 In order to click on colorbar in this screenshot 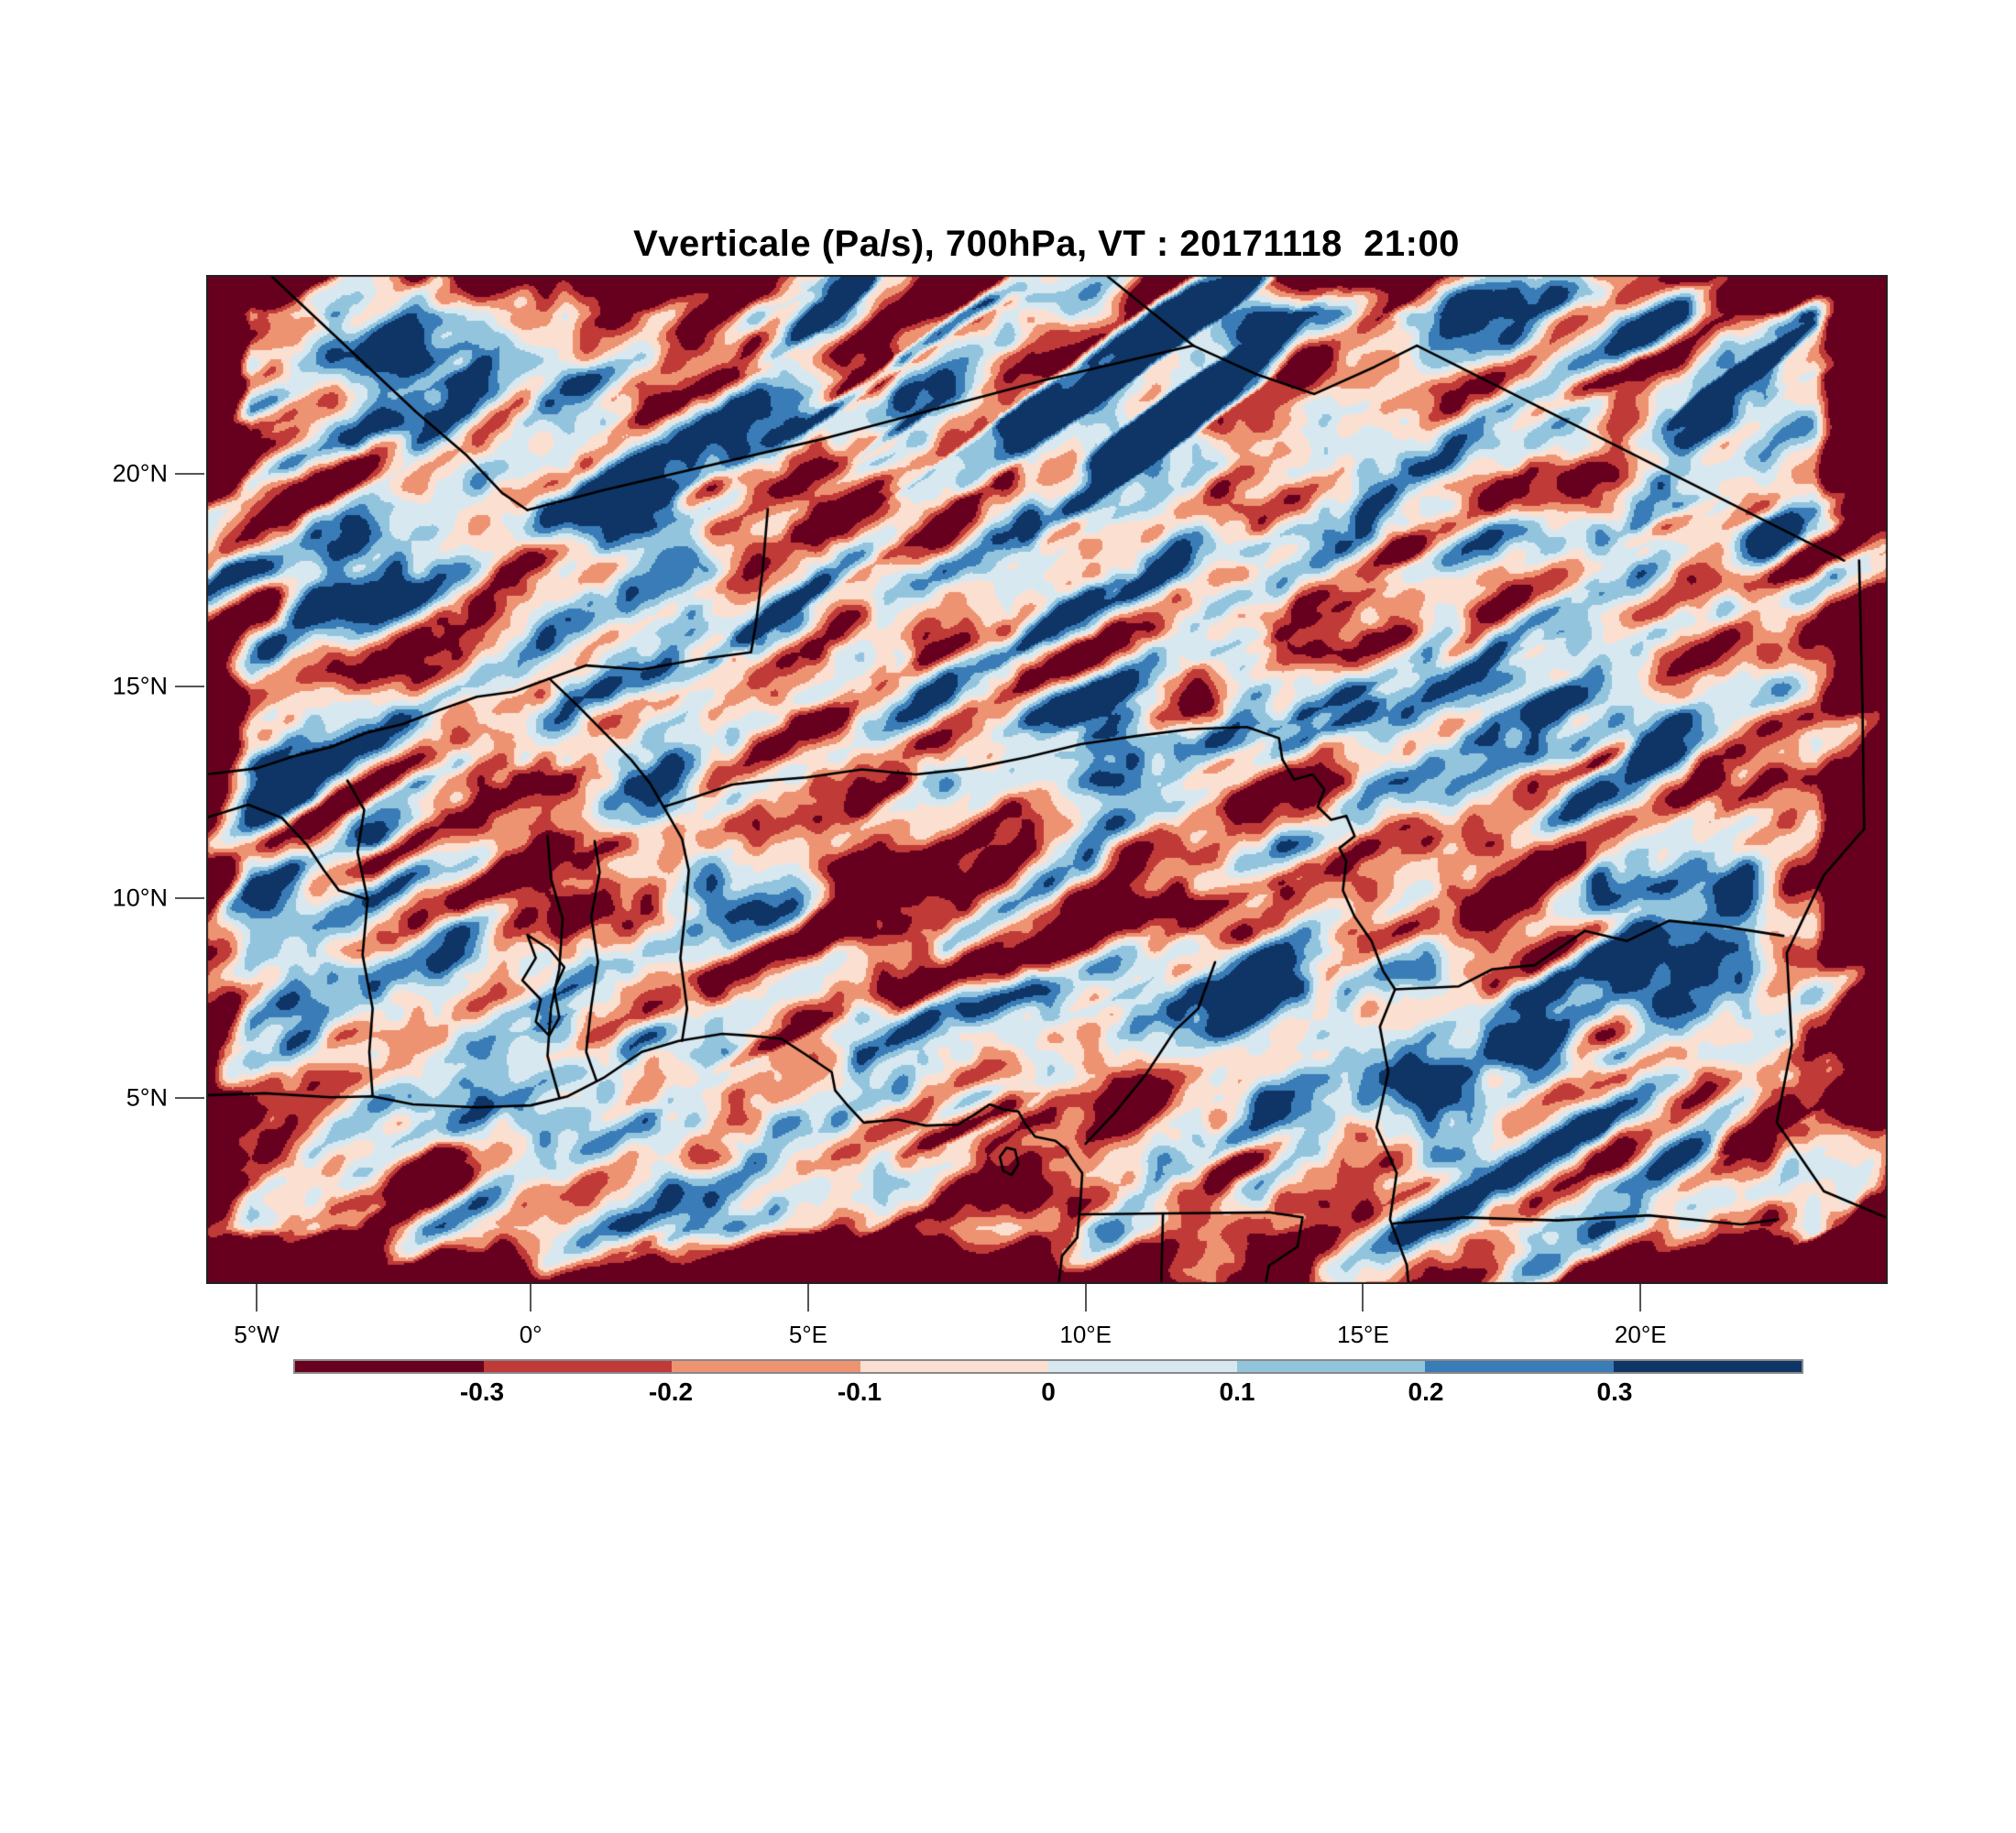, I will do `click(1048, 1366)`.